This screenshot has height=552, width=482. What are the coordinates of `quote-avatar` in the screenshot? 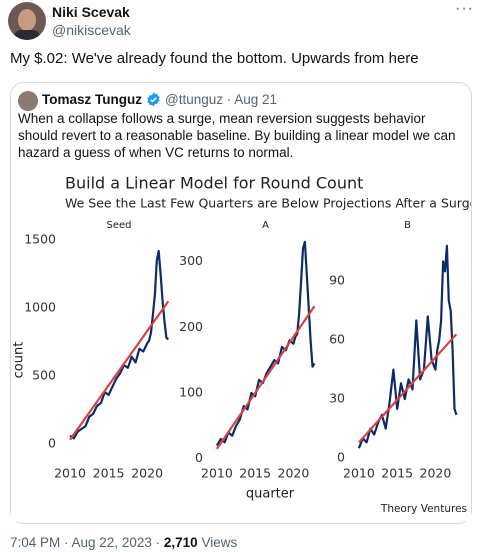 It's located at (28, 101).